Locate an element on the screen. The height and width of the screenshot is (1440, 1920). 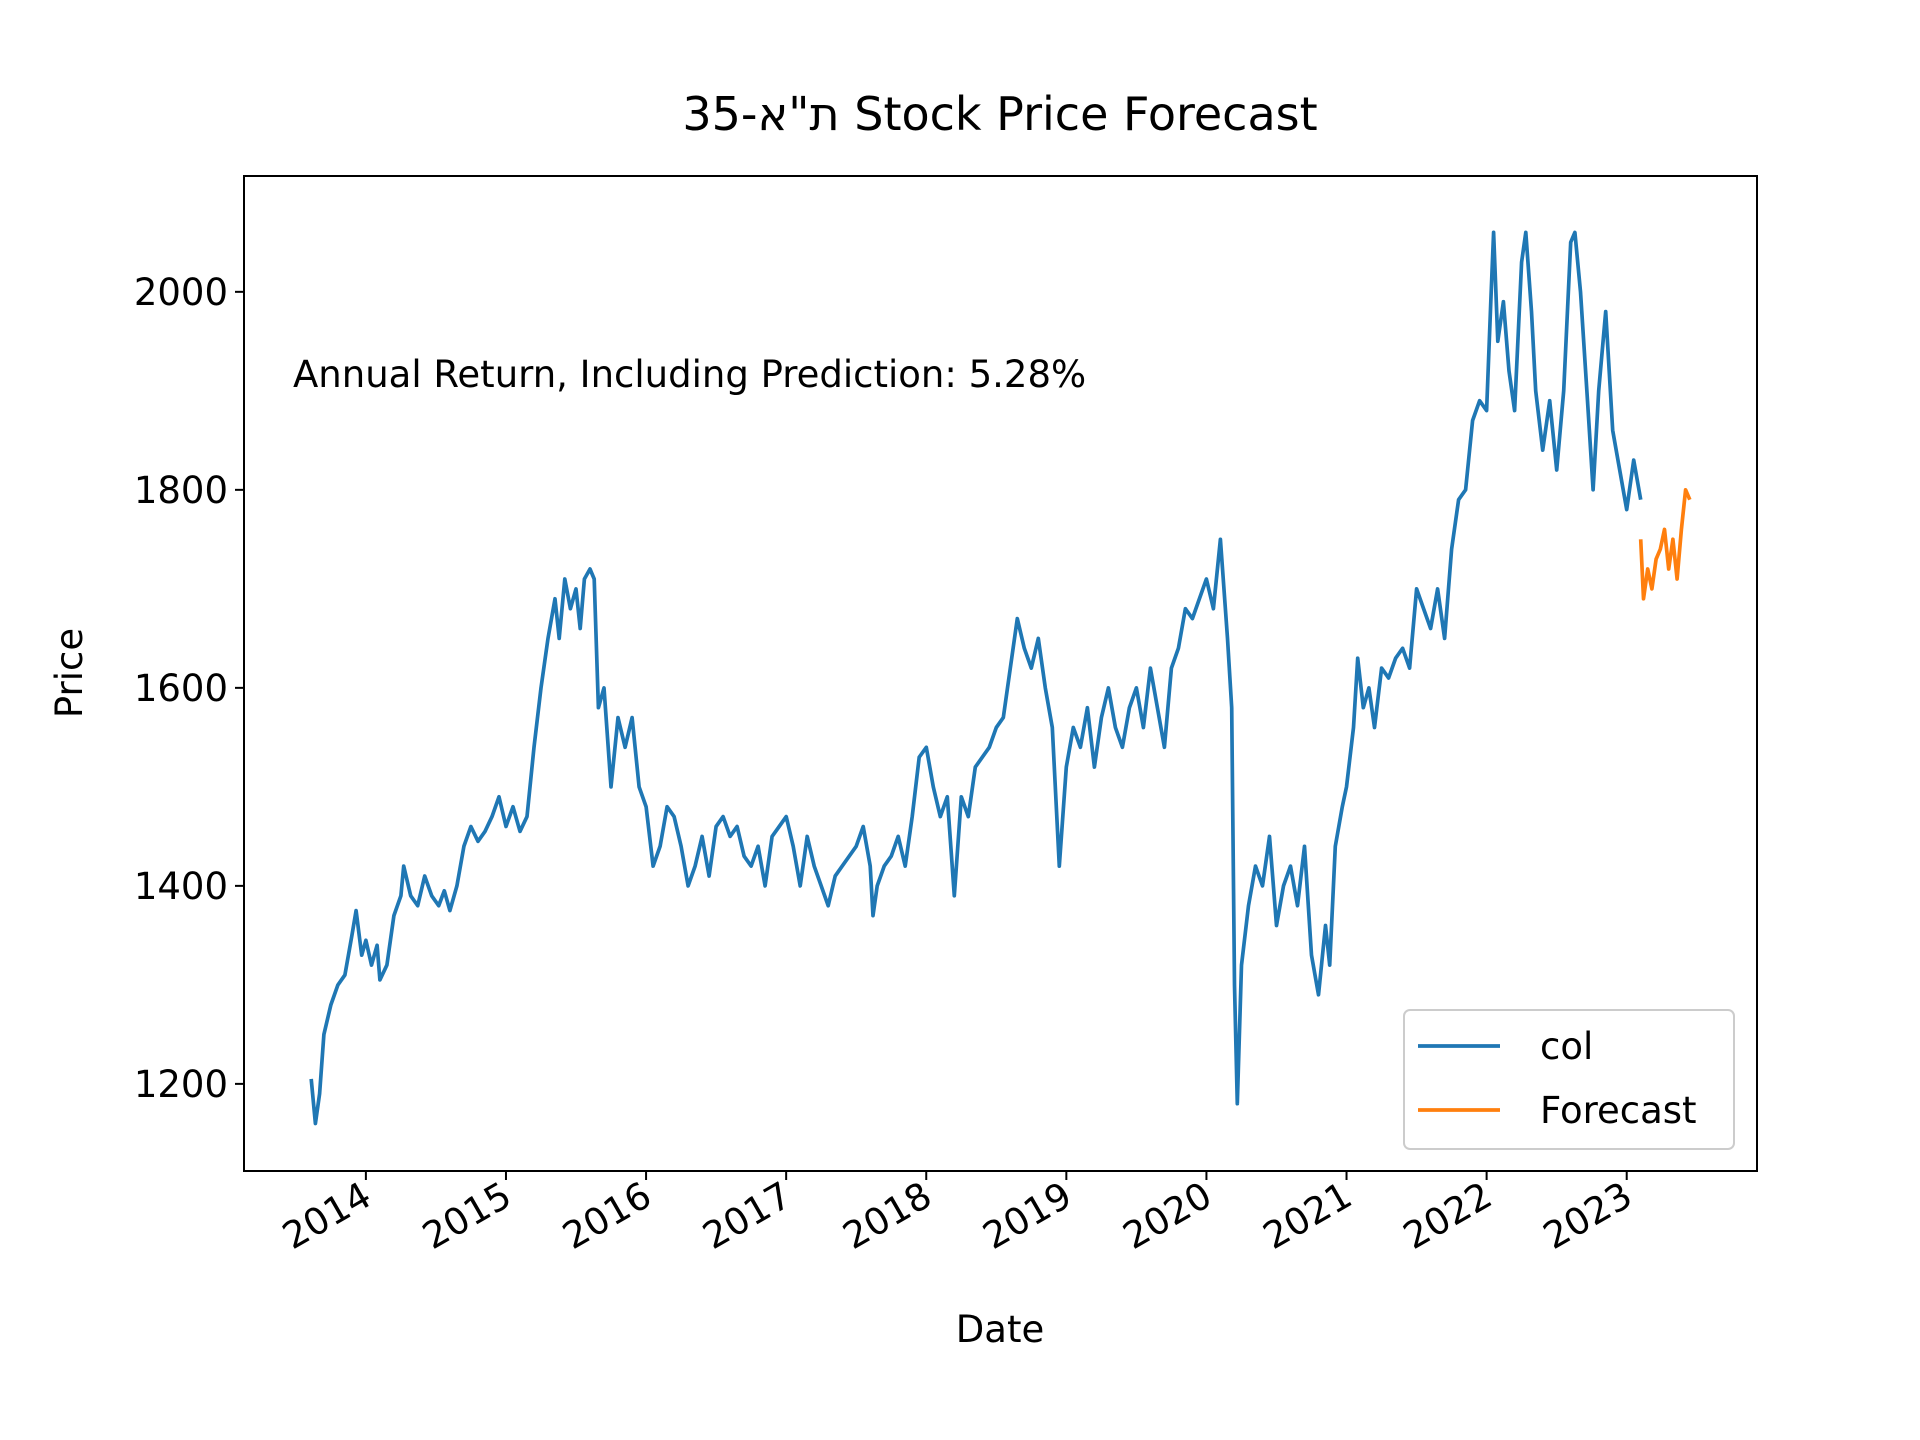
x-axis-label: Date is located at coordinates (1000, 1329).